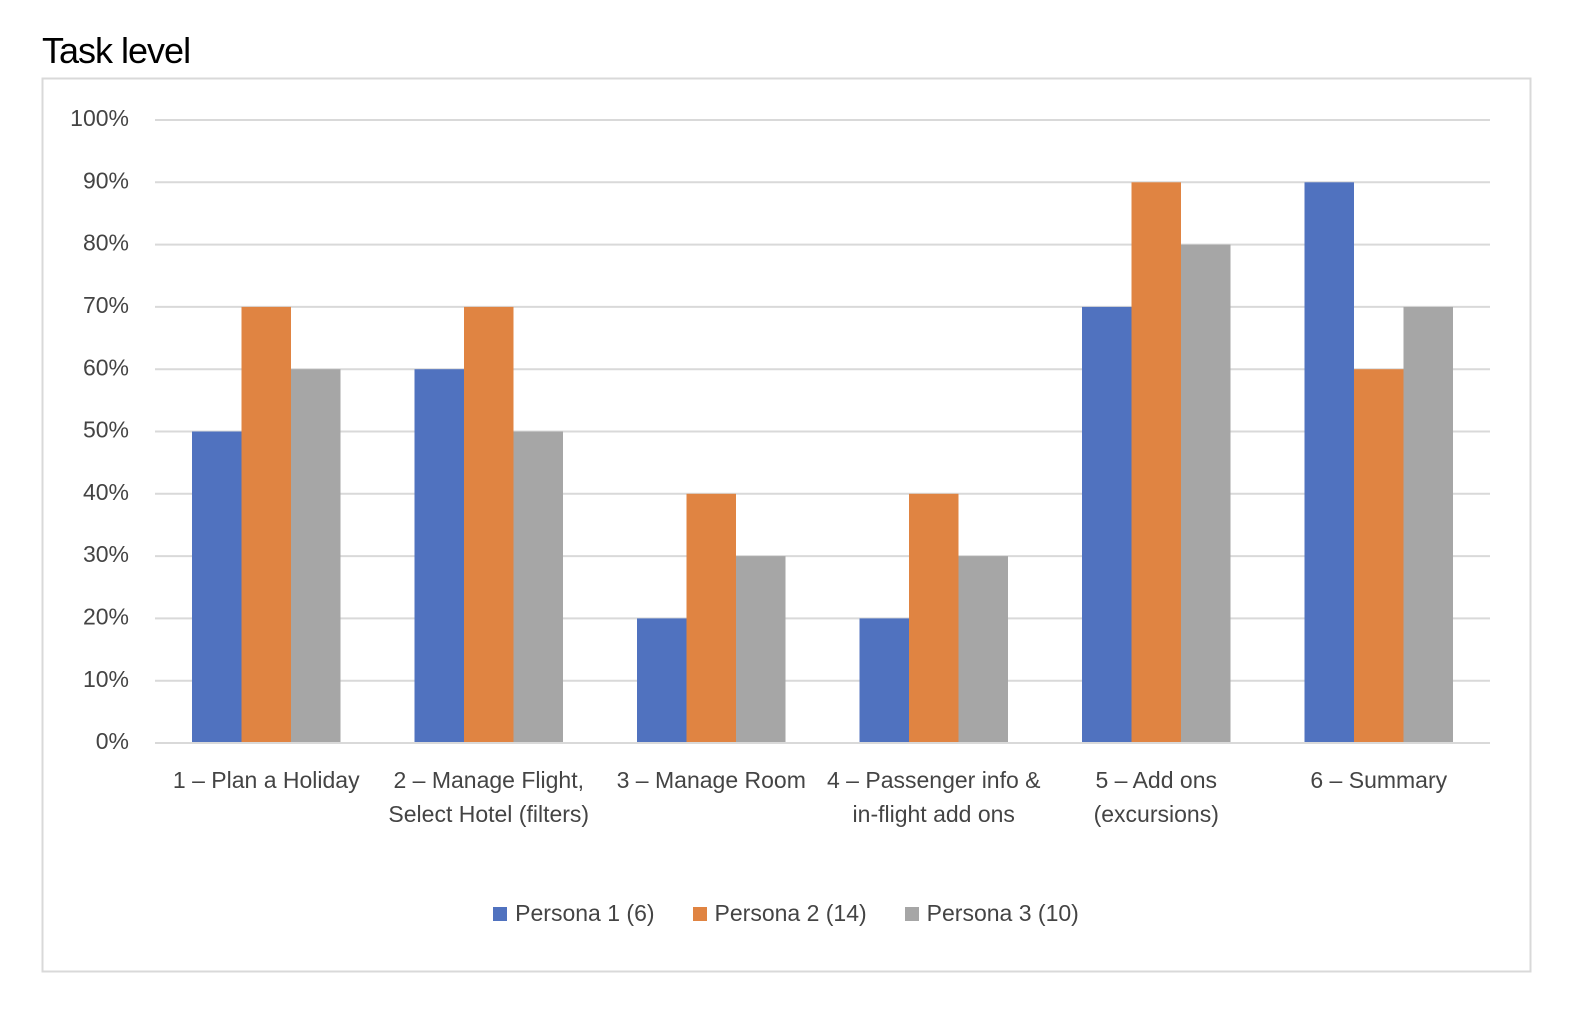 Image resolution: width=1576 pixels, height=1016 pixels. I want to click on legend-label: Persona 3 (10), so click(1002, 913).